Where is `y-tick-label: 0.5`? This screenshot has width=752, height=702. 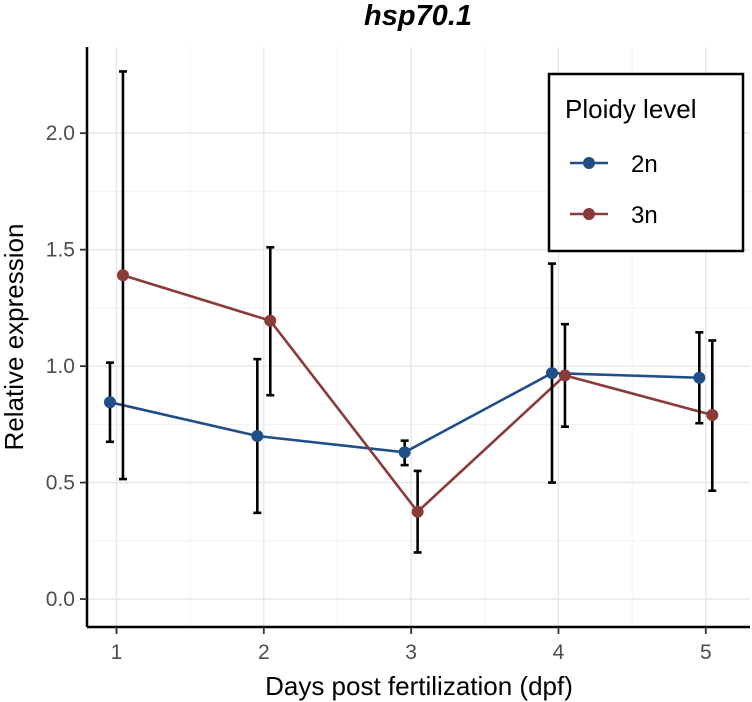
y-tick-label: 0.5 is located at coordinates (60, 483).